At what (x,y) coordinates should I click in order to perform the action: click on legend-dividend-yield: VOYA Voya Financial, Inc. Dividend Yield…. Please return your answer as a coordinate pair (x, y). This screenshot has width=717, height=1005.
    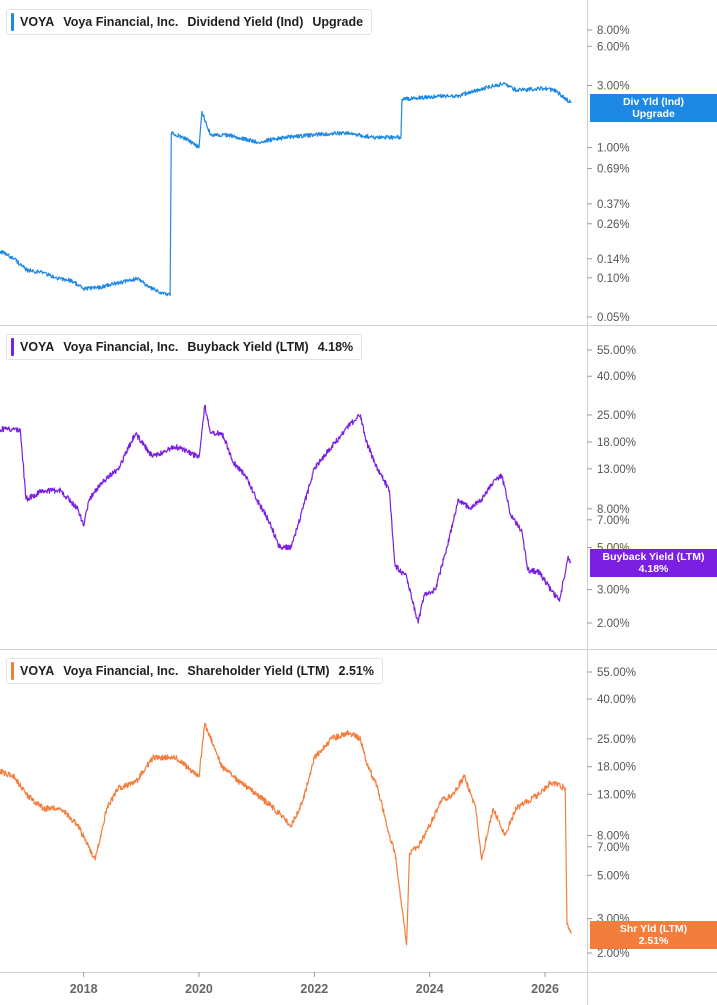
    Looking at the image, I should click on (189, 22).